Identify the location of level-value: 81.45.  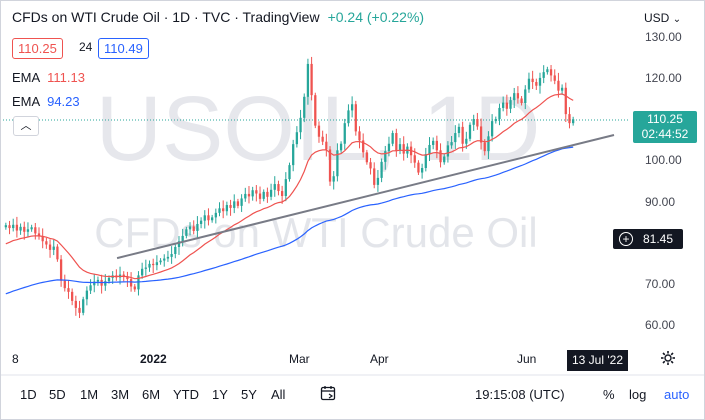
(658, 239).